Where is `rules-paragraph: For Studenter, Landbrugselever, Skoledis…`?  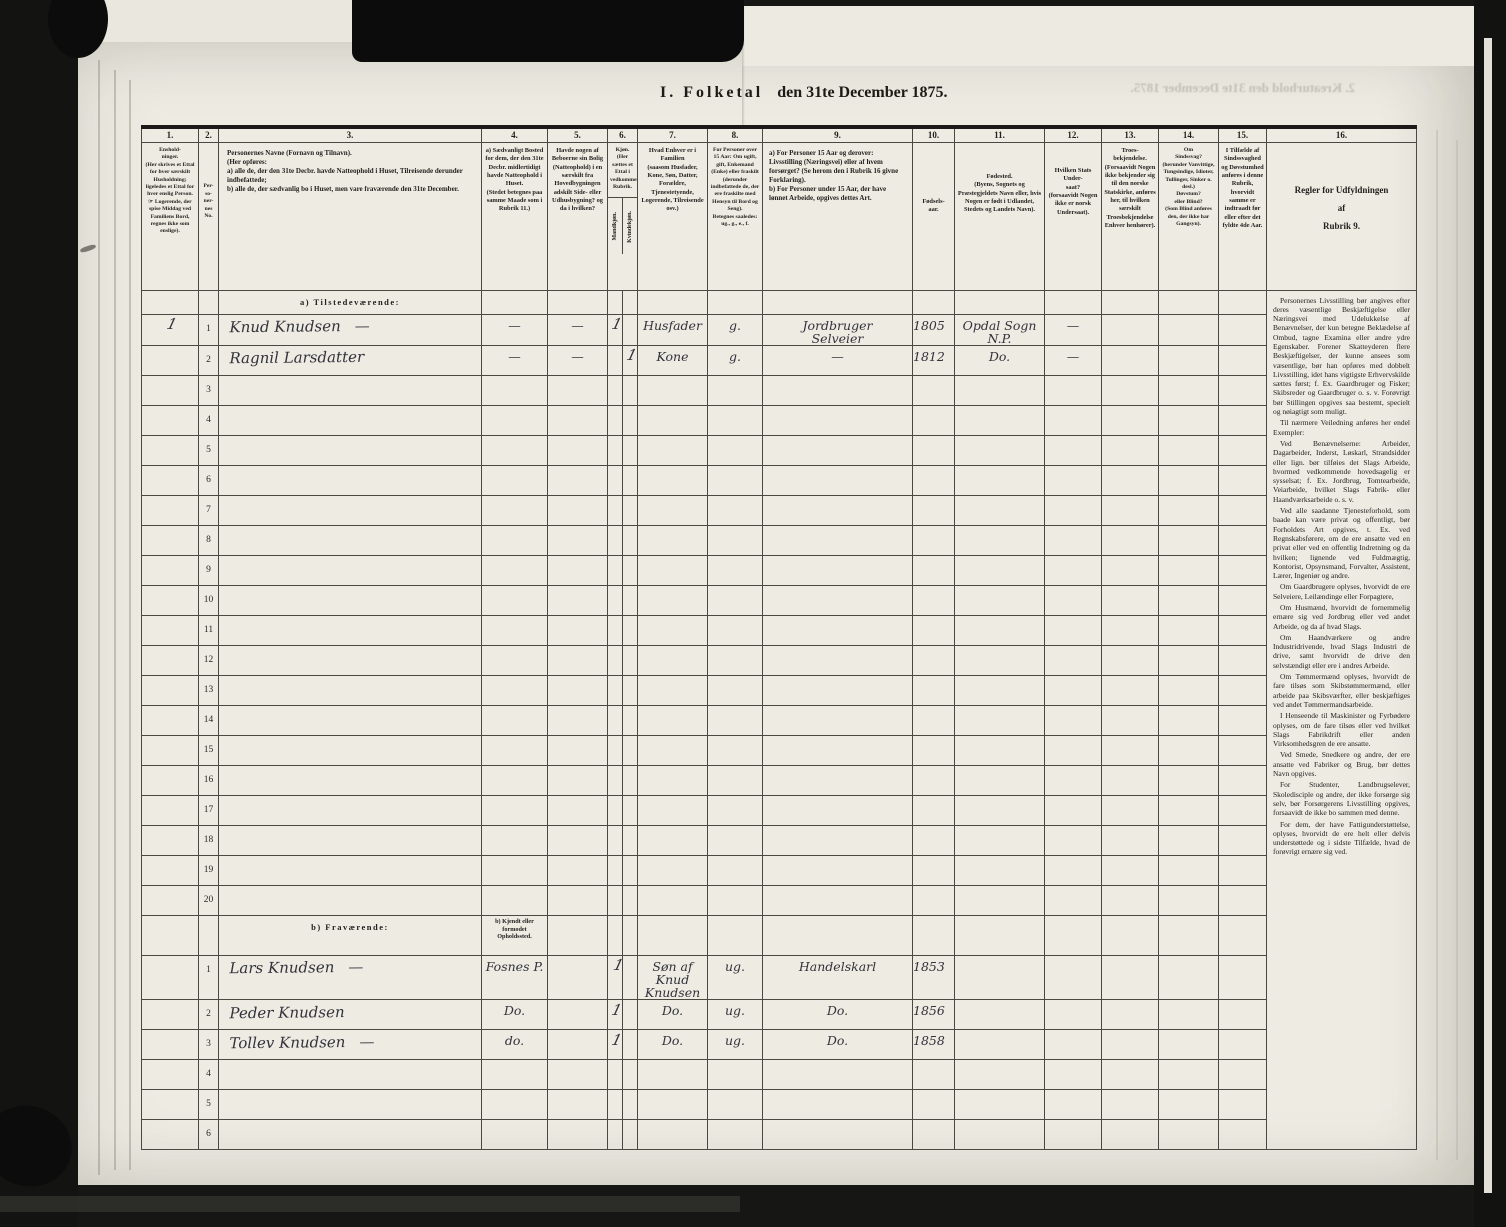 rules-paragraph: For Studenter, Landbrugselever, Skoledis… is located at coordinates (1342, 799).